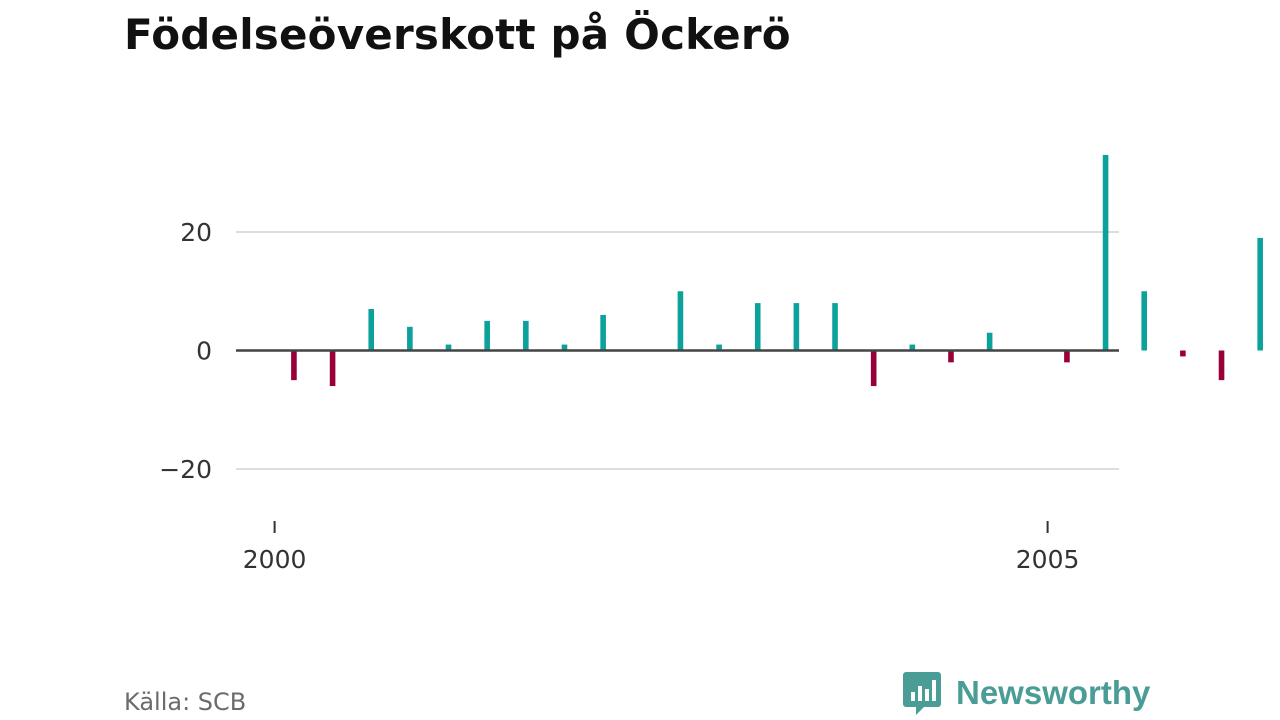 This screenshot has width=1280, height=720. I want to click on newsworthy-logo-icon, so click(922, 693).